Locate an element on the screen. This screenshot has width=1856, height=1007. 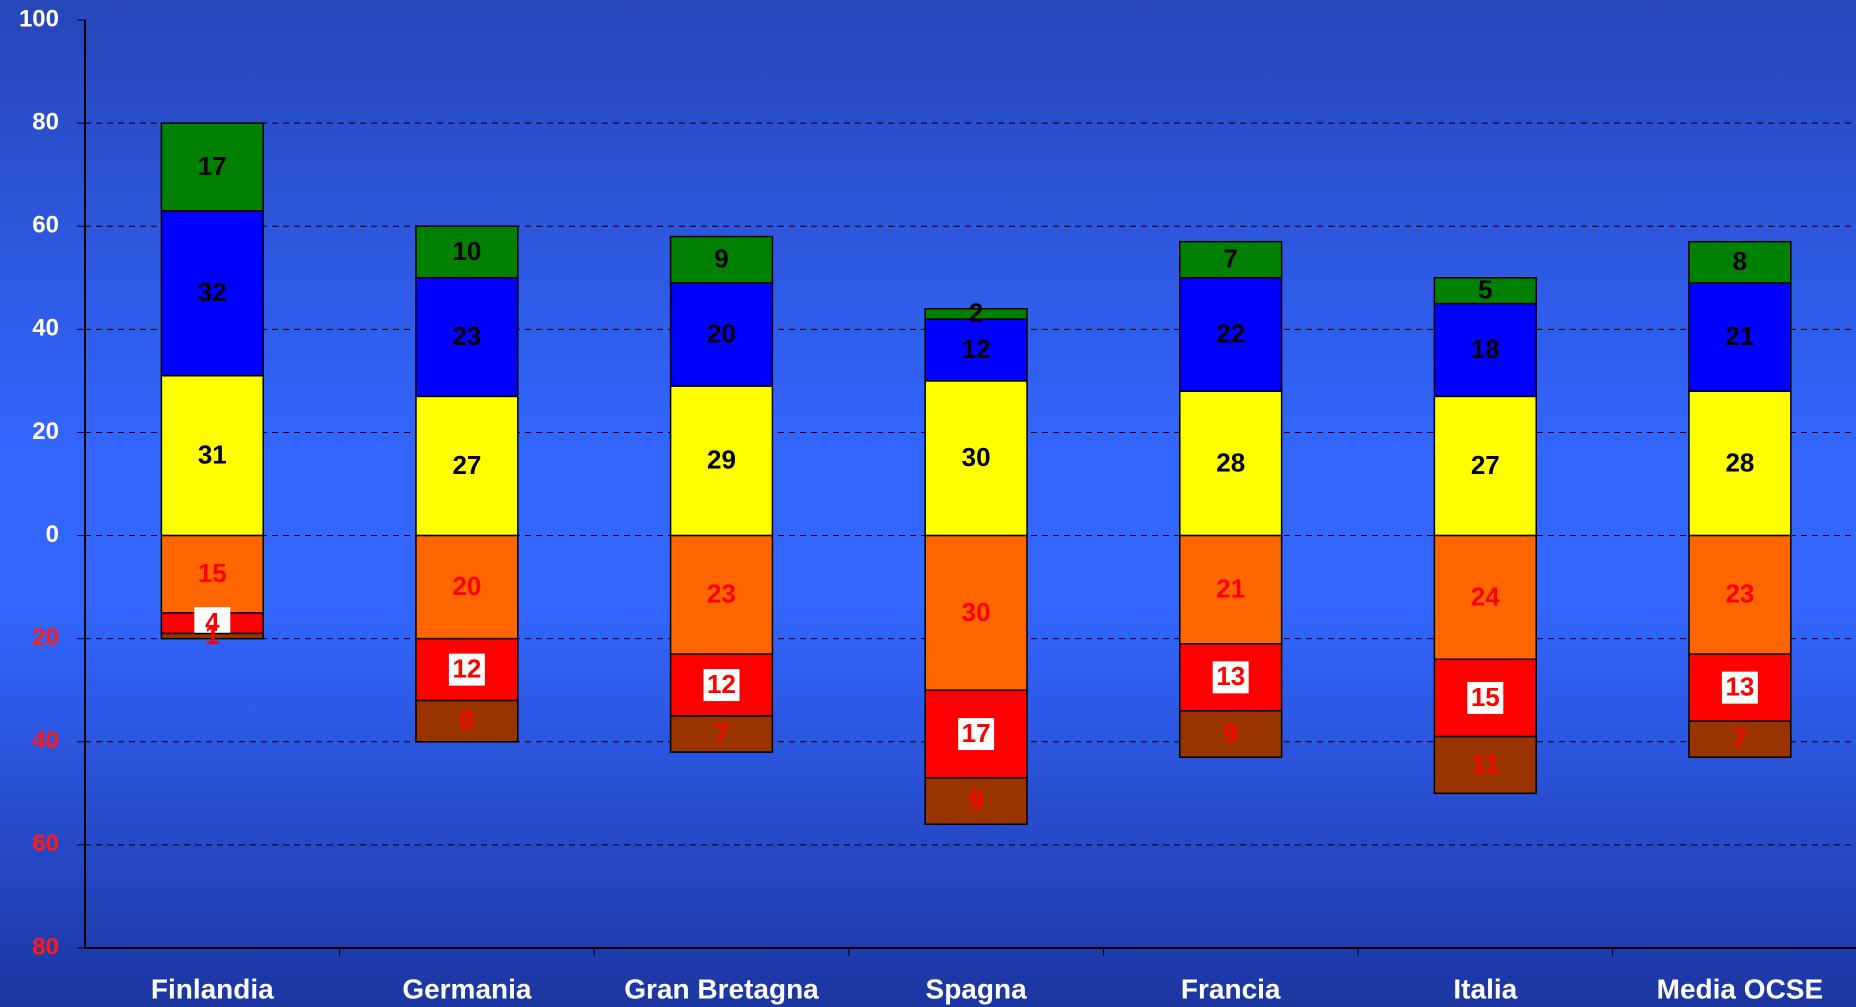
value-label: 24 is located at coordinates (1485, 596).